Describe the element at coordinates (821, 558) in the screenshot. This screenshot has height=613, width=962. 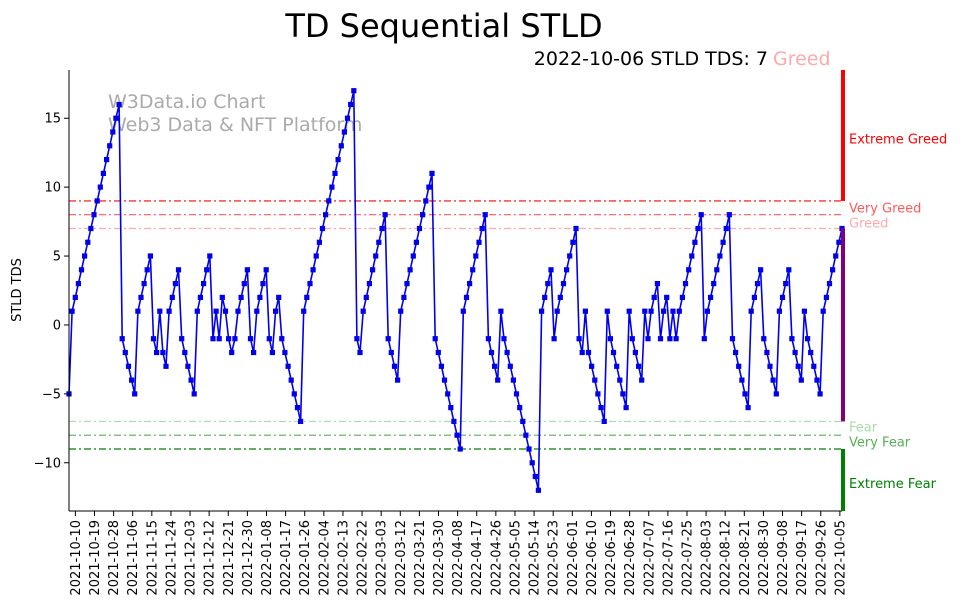
I see `x-tick-label-39: 2022-09-26` at that location.